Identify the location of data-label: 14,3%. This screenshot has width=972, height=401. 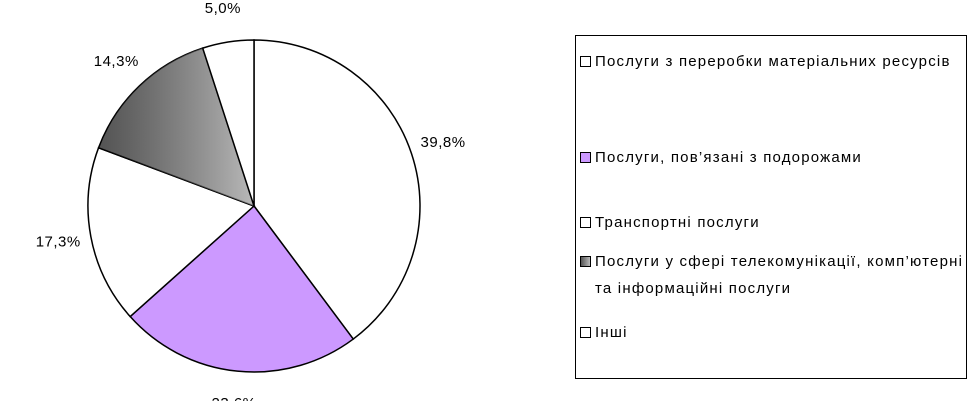
(116, 61).